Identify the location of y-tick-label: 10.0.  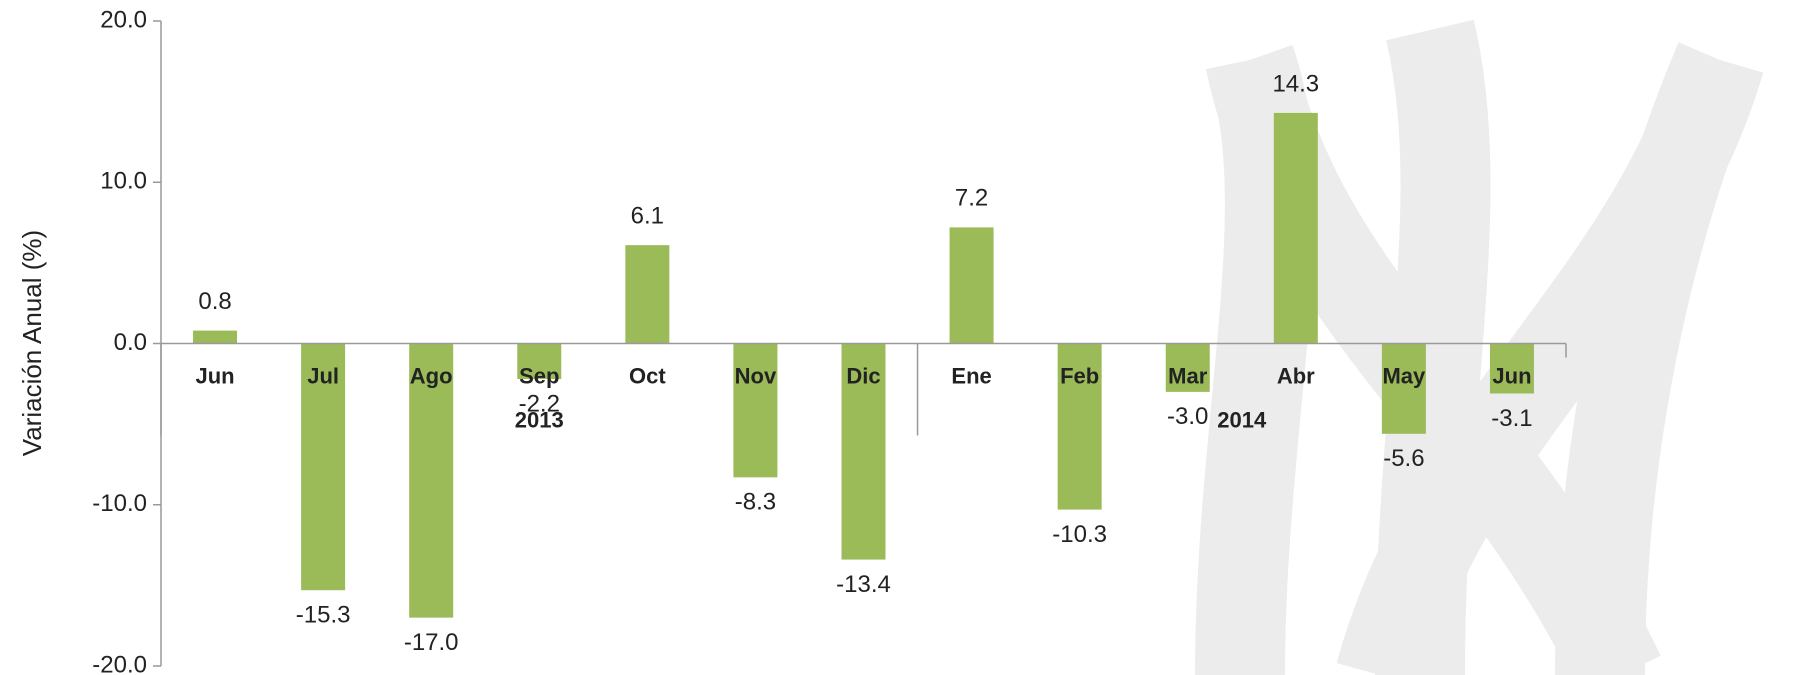
(123, 181).